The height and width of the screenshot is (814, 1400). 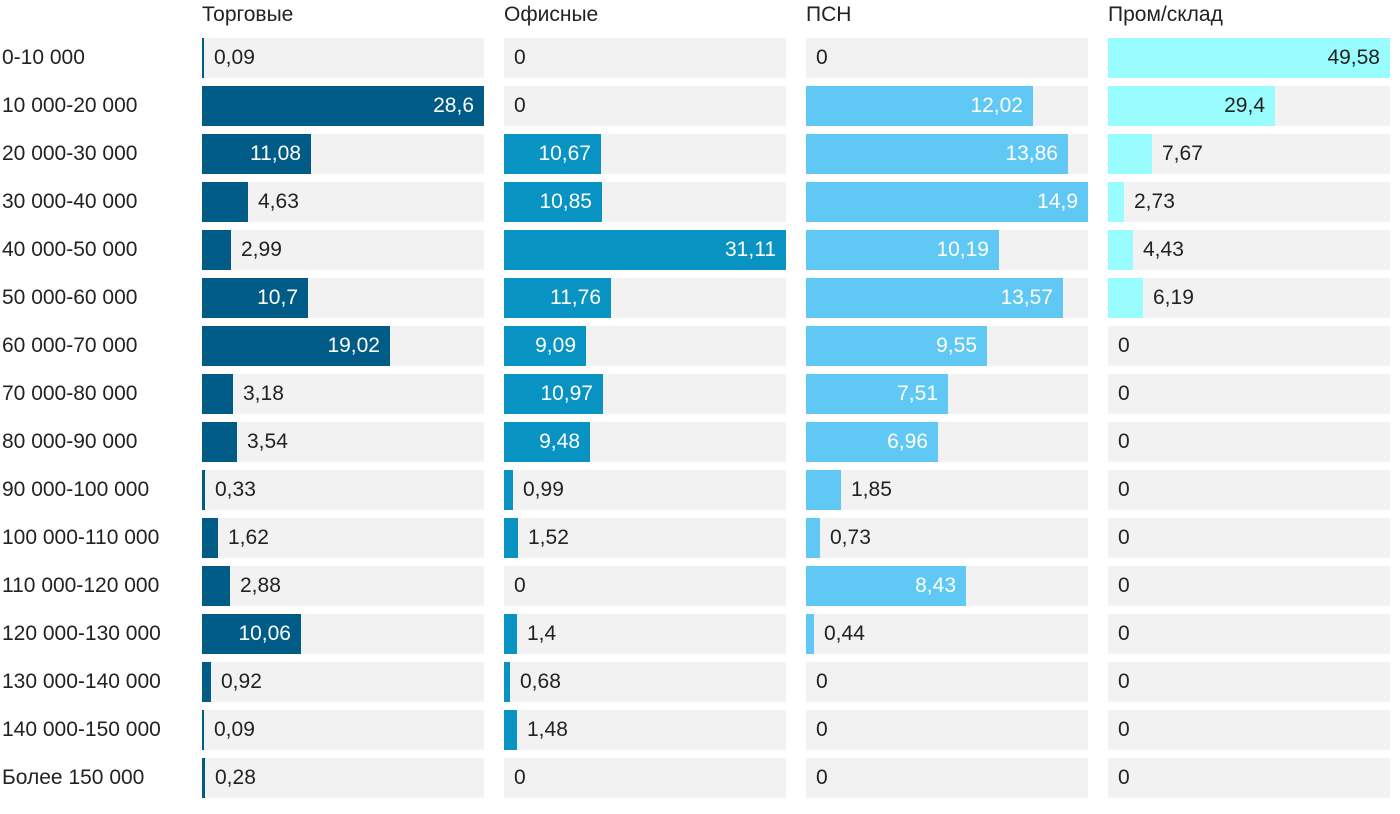 I want to click on data-label: 0,44, so click(x=844, y=633).